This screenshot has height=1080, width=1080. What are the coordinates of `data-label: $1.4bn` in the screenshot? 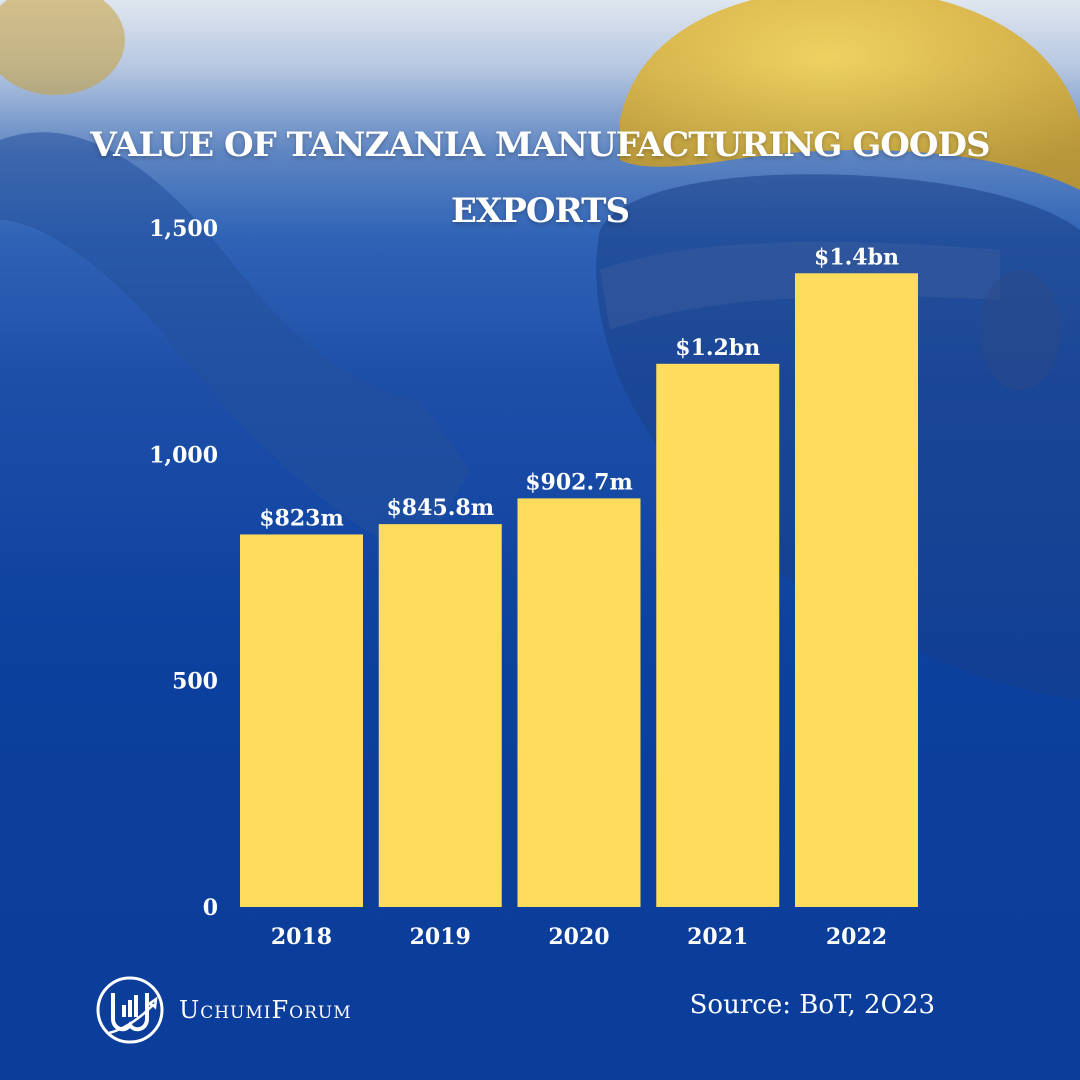 It's located at (856, 257).